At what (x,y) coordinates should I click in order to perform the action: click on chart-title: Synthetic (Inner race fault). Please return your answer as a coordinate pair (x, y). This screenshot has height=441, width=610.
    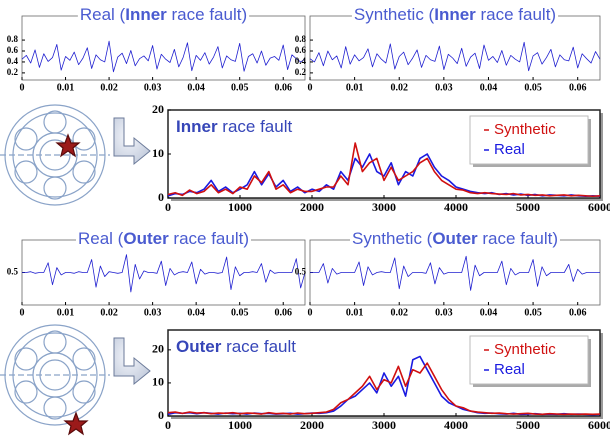
    Looking at the image, I should click on (455, 14).